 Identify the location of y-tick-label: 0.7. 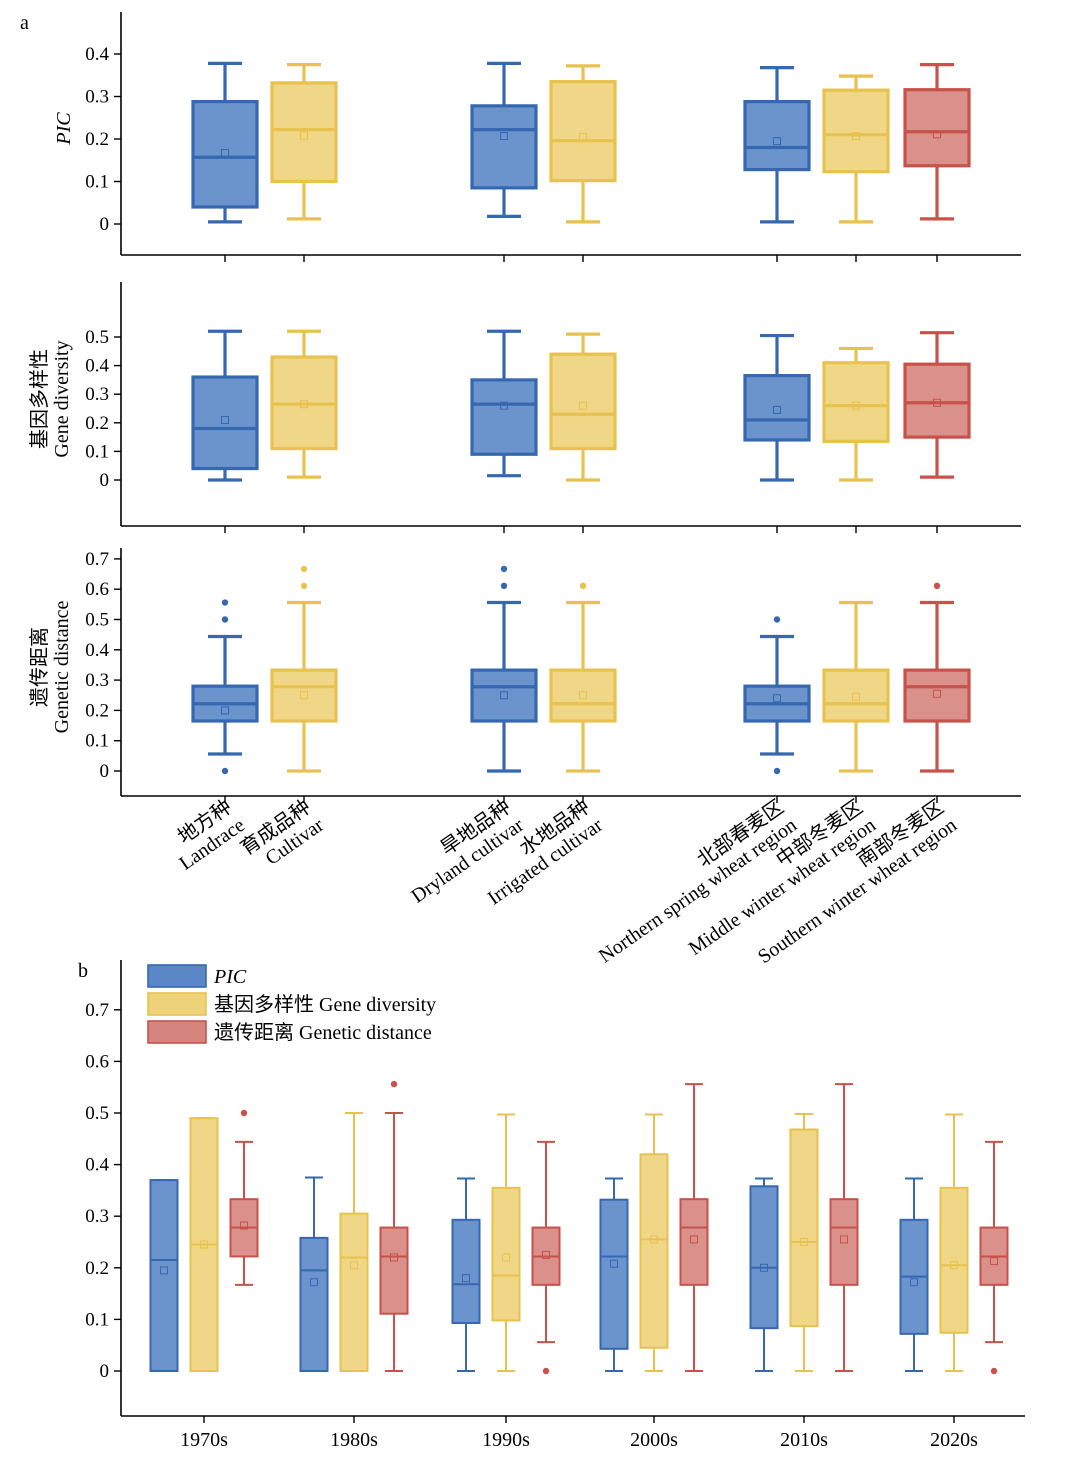
(97, 1010).